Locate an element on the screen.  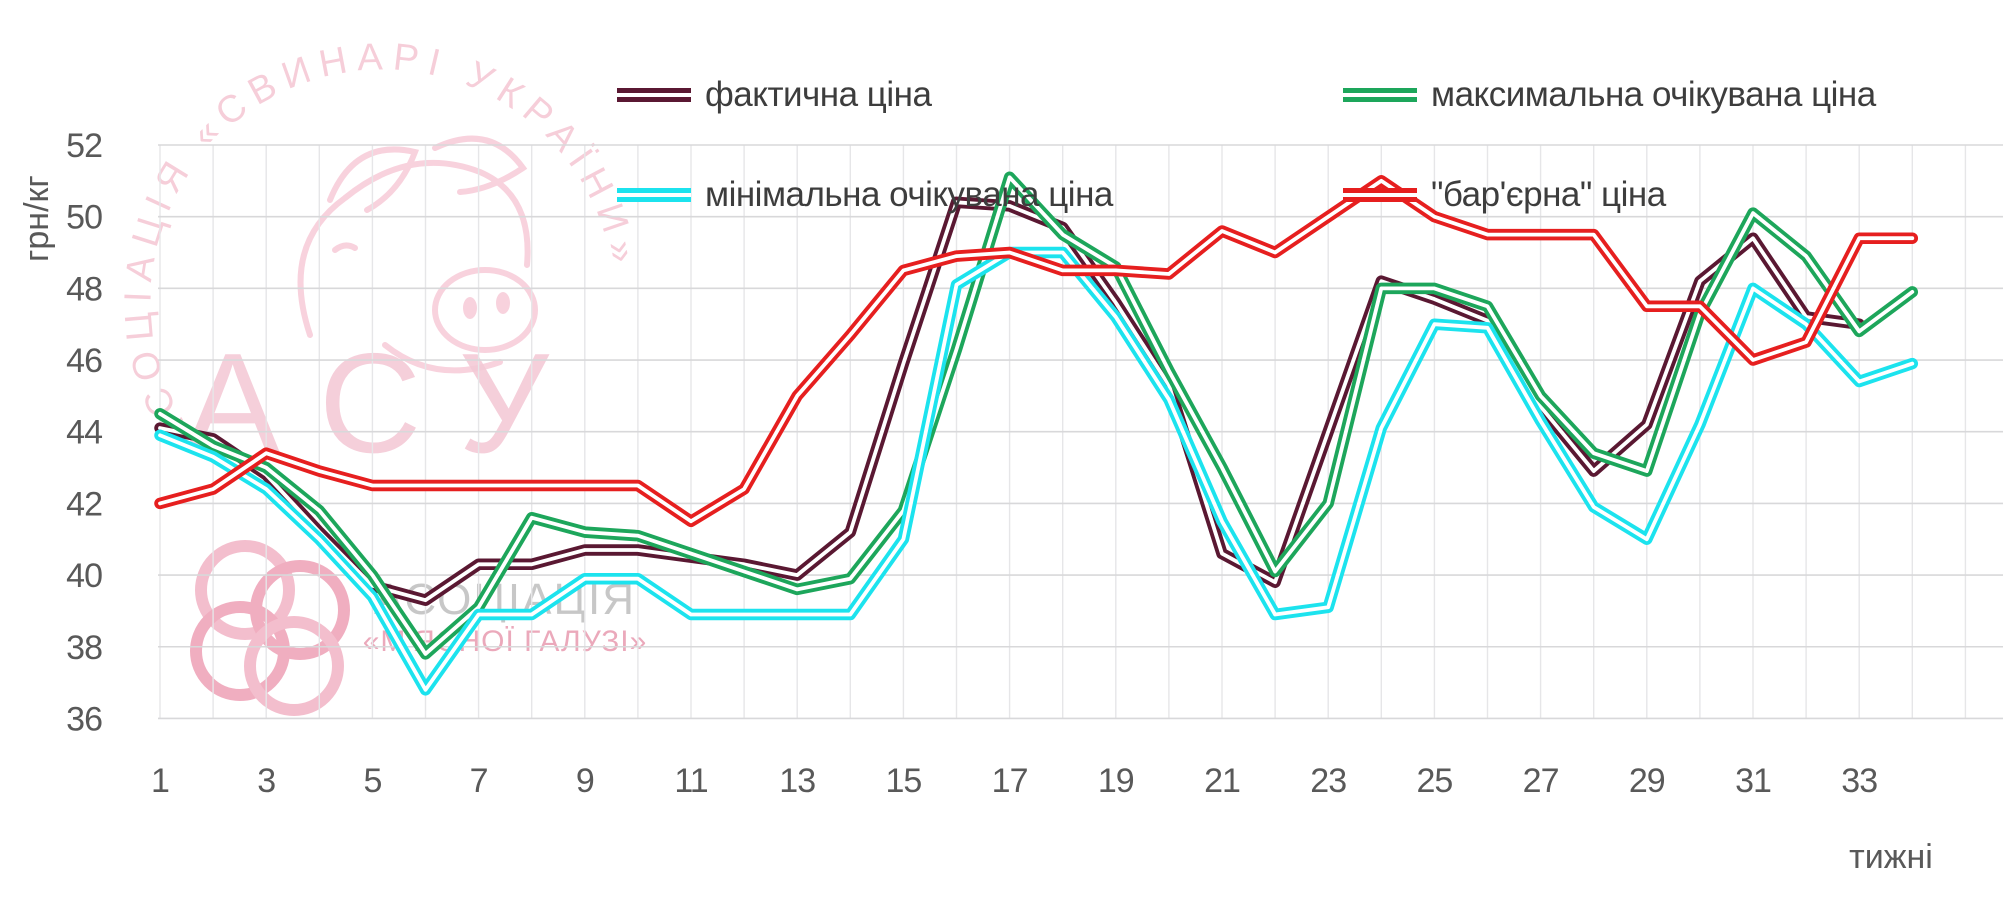
x-tick-label: 17 is located at coordinates (1010, 781).